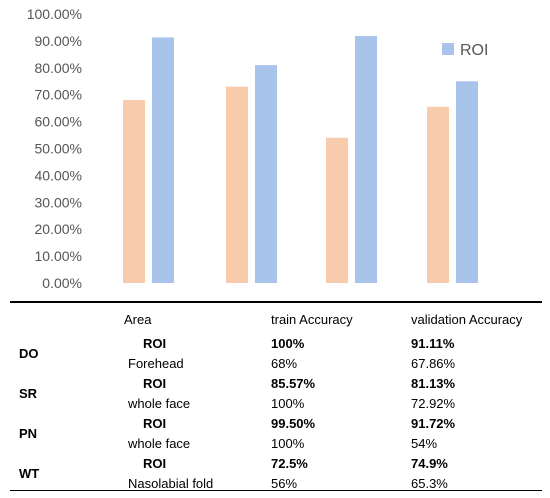  Describe the element at coordinates (29, 353) in the screenshot. I see `group-label: DO` at that location.